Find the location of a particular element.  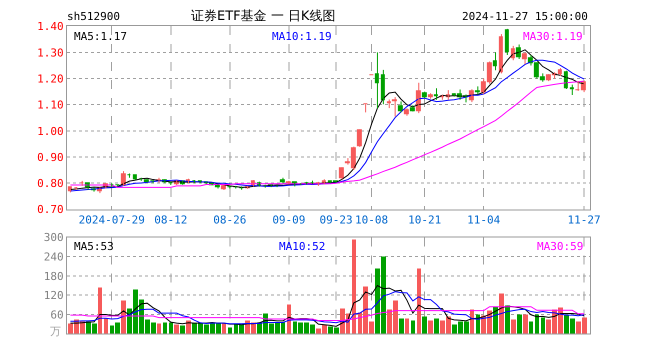

text: MA30:59 is located at coordinates (560, 246).